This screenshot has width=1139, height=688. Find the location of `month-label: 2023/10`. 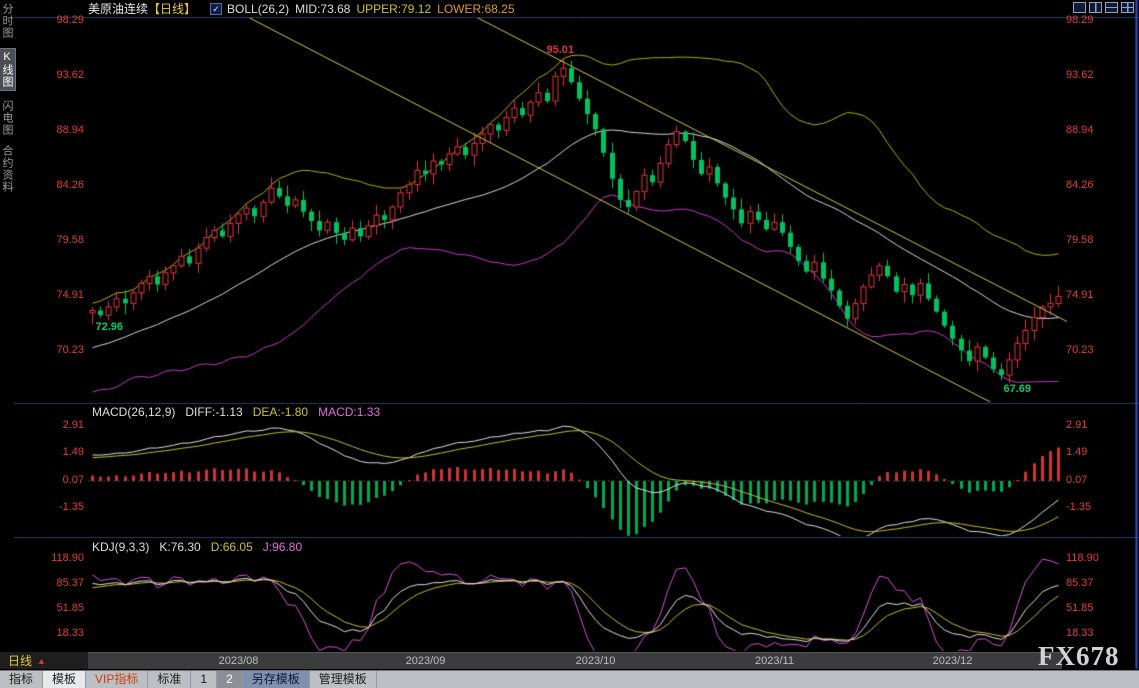

month-label: 2023/10 is located at coordinates (595, 661).